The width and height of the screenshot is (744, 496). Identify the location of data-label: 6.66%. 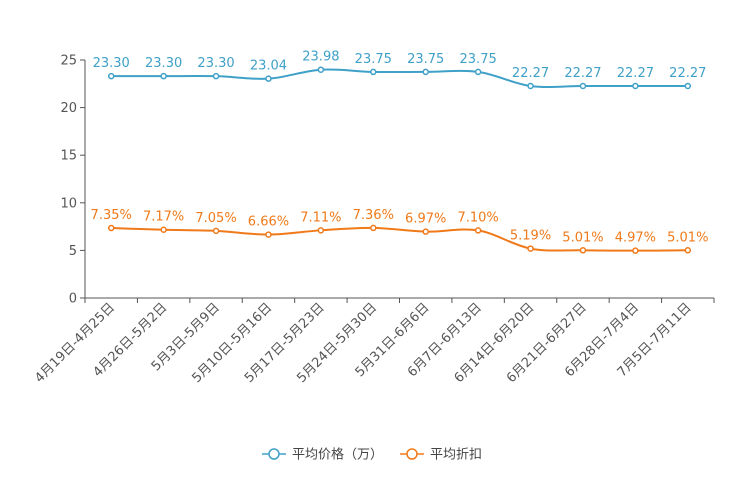
(268, 222).